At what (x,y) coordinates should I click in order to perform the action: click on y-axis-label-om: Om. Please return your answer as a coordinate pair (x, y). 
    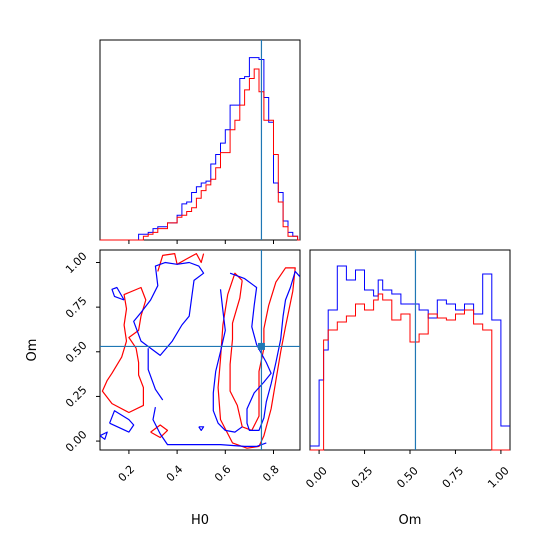
    Looking at the image, I should click on (32, 350).